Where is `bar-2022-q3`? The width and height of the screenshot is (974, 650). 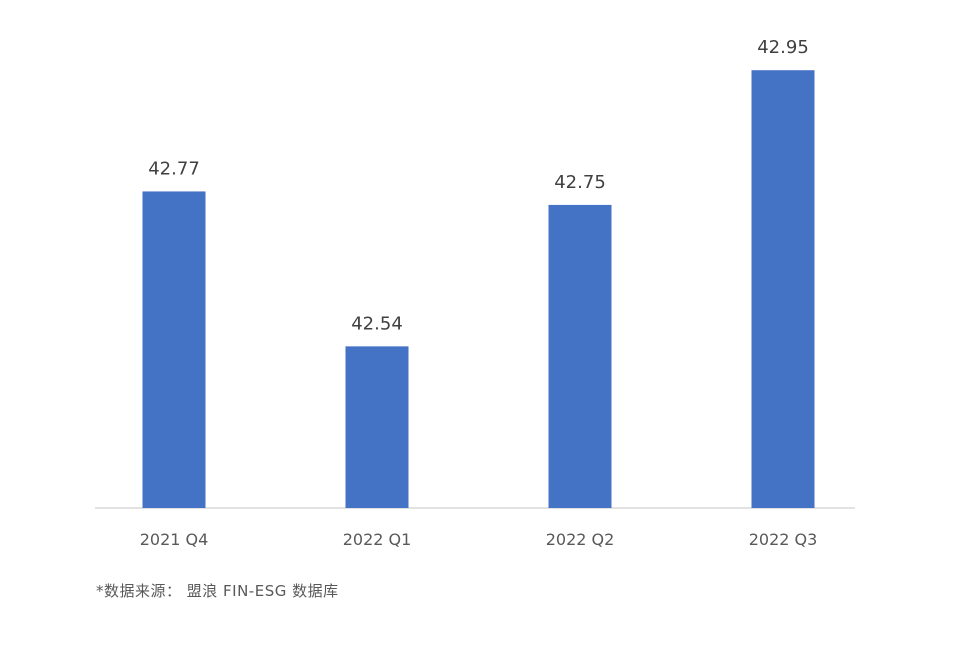
bar-2022-q3 is located at coordinates (783, 289).